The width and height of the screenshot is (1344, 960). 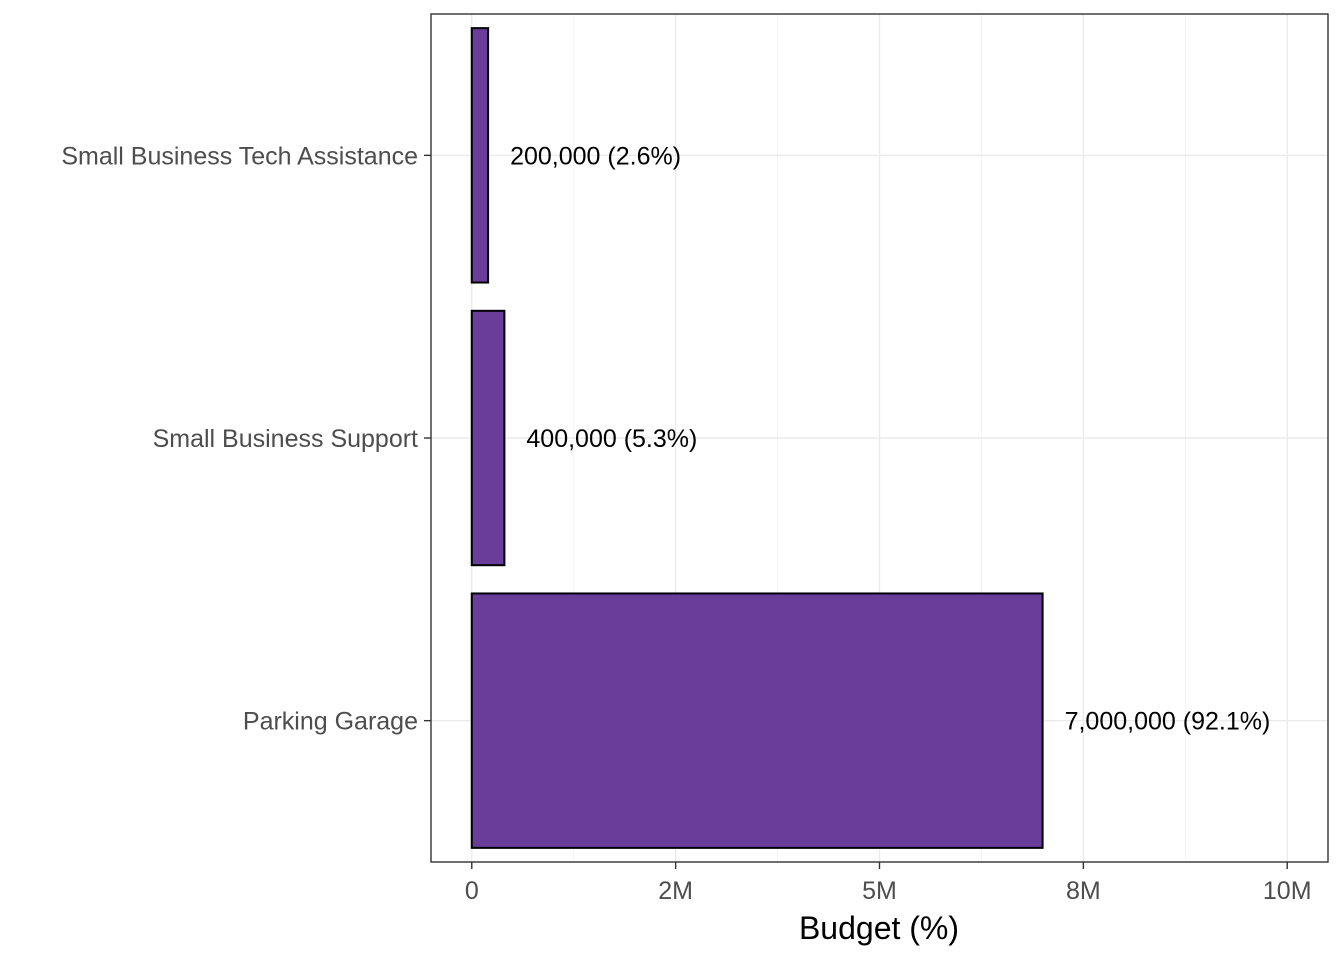 What do you see at coordinates (1083, 891) in the screenshot?
I see `x-tick-label: 8M` at bounding box center [1083, 891].